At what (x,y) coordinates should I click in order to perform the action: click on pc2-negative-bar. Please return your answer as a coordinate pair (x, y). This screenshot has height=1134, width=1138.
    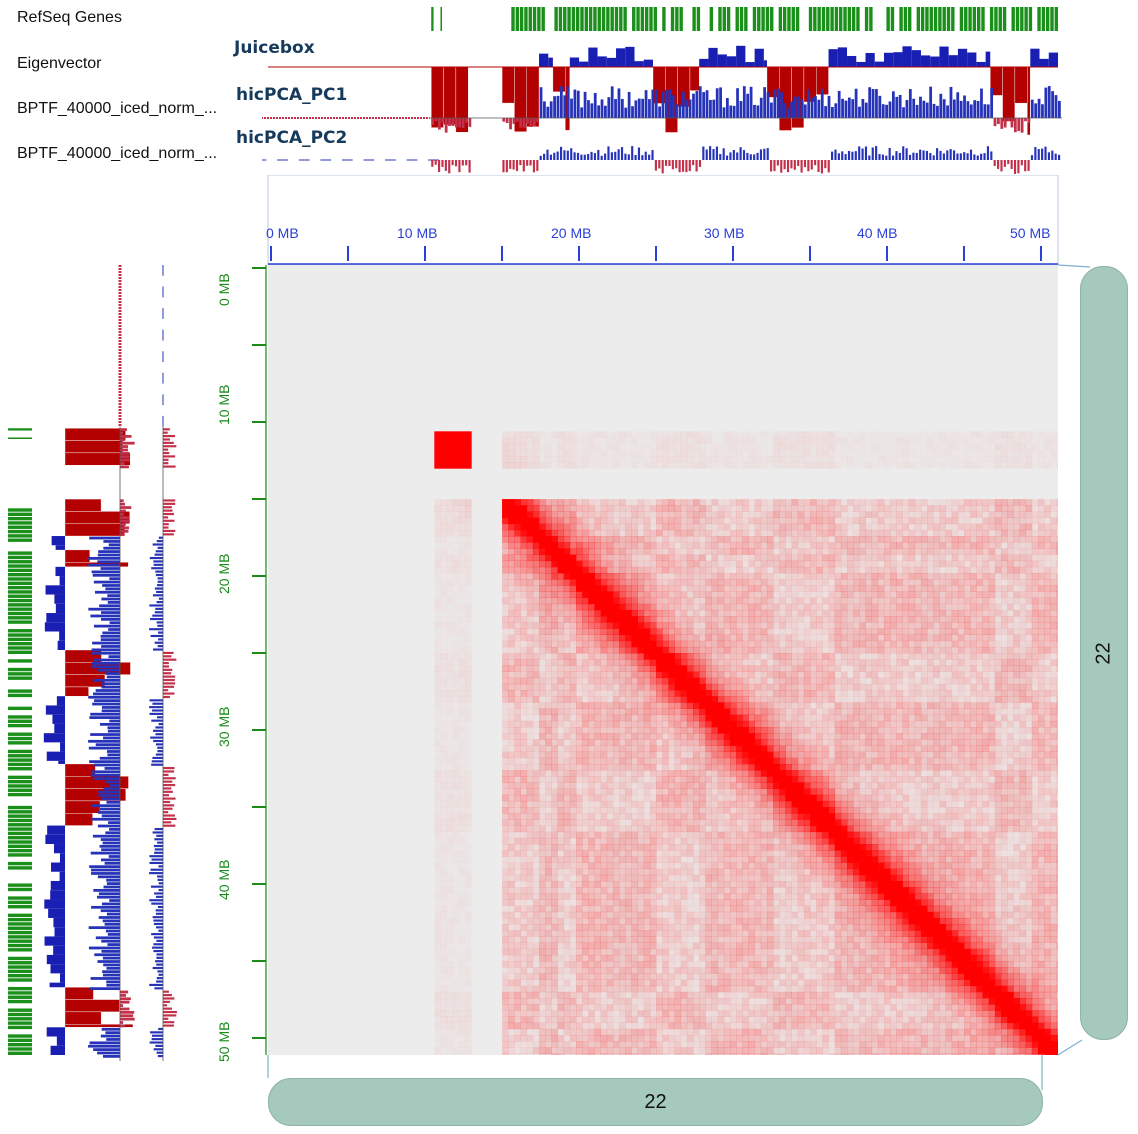
    Looking at the image, I should click on (784, 165).